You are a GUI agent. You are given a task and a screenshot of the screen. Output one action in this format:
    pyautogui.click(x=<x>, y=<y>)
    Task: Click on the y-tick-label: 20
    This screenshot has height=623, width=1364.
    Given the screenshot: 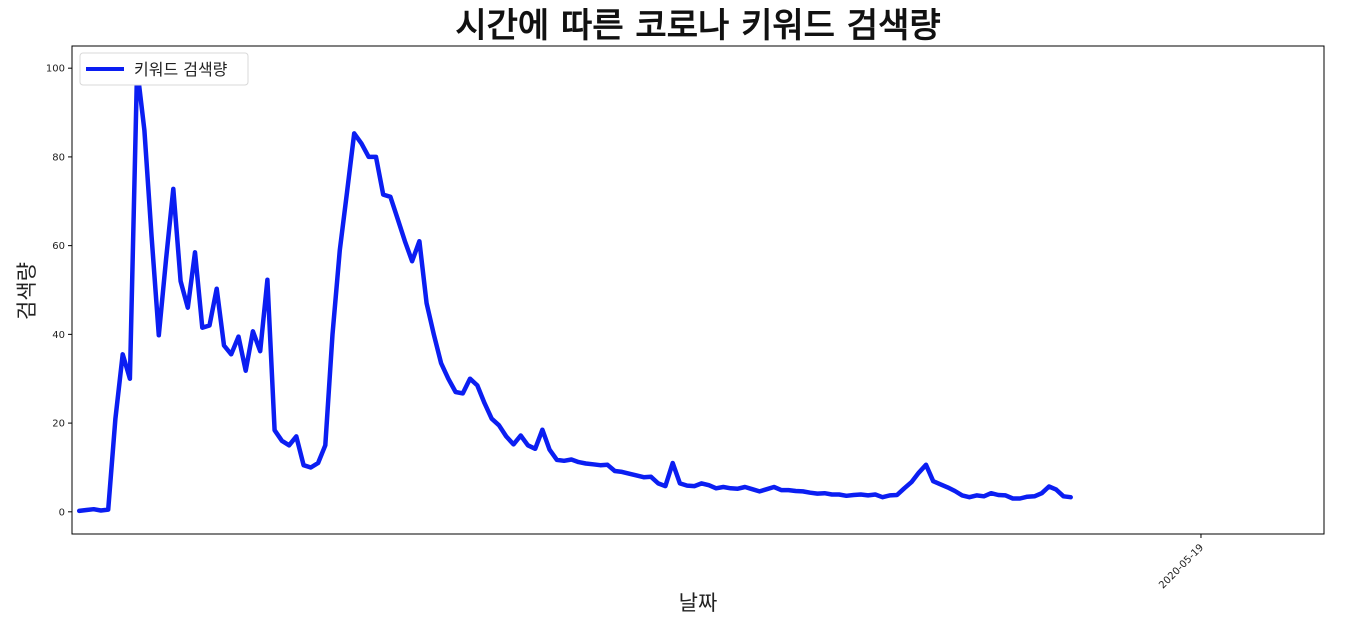 What is the action you would take?
    pyautogui.click(x=58, y=424)
    